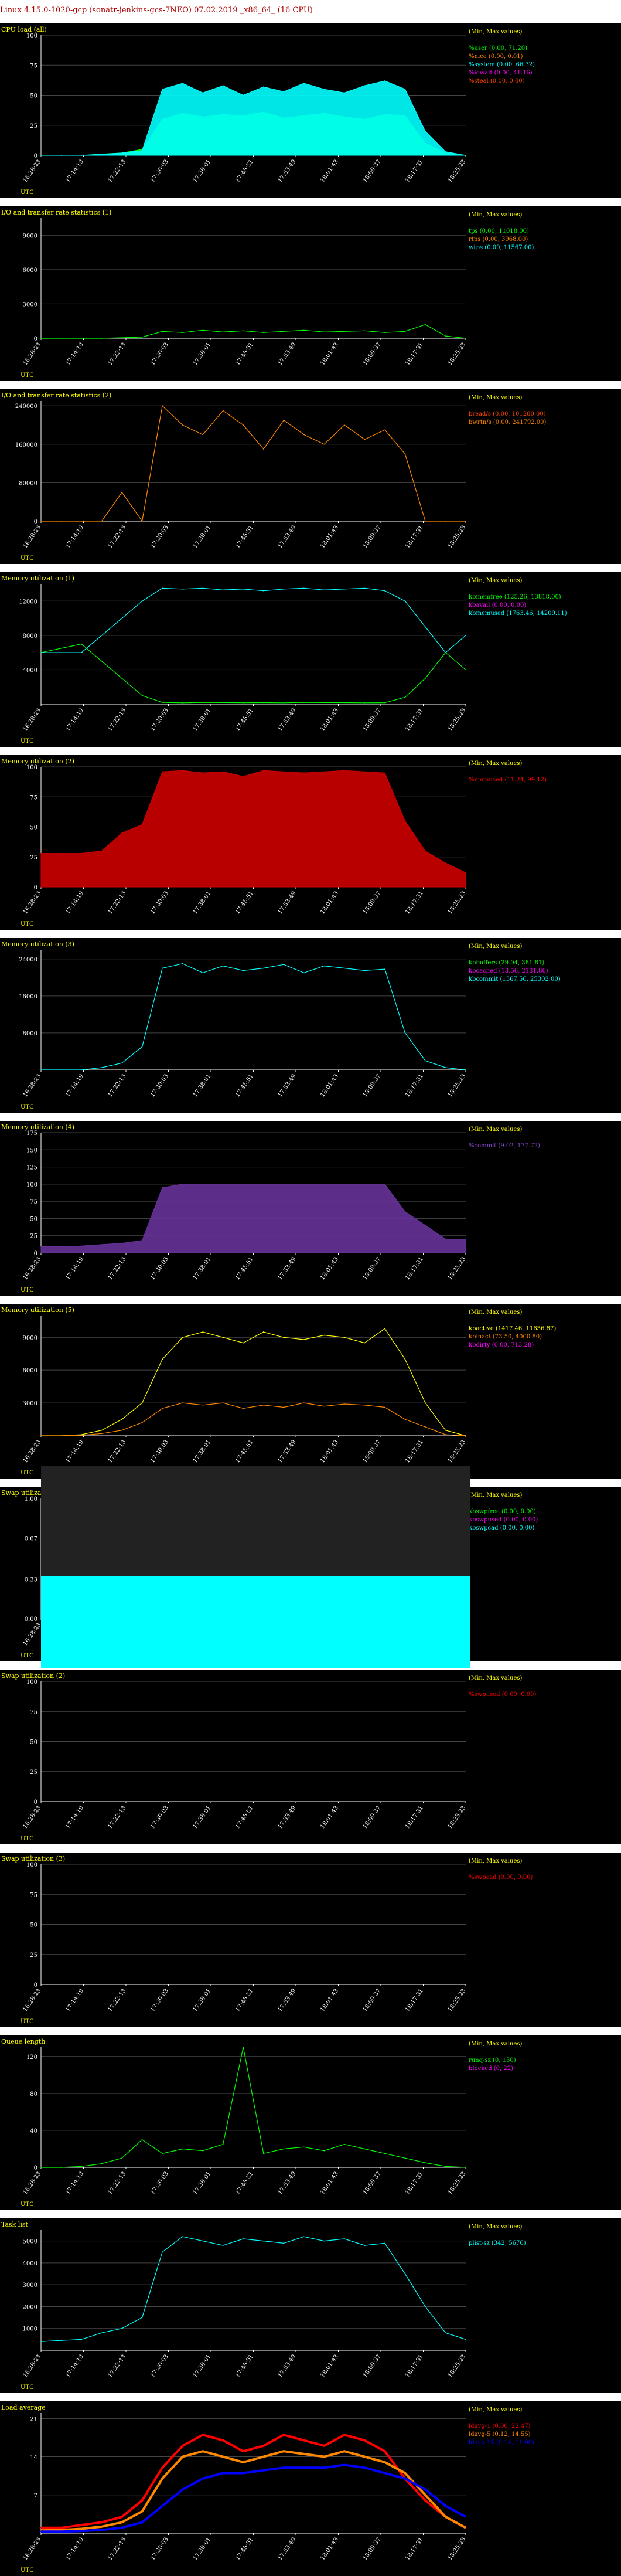 The height and width of the screenshot is (2576, 621). I want to click on legend-entry: ldavg-5 (0.12, 14.55), so click(500, 2435).